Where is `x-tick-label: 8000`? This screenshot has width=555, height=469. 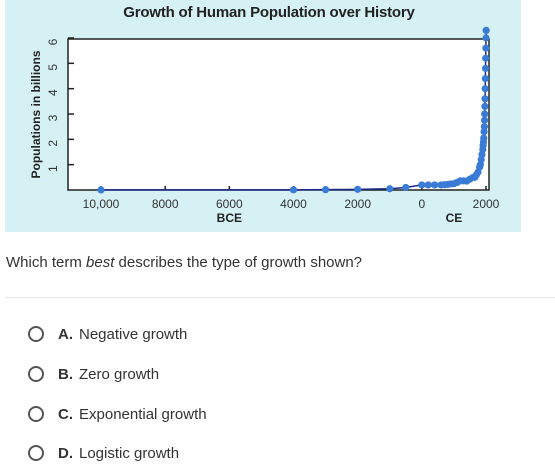 x-tick-label: 8000 is located at coordinates (165, 204).